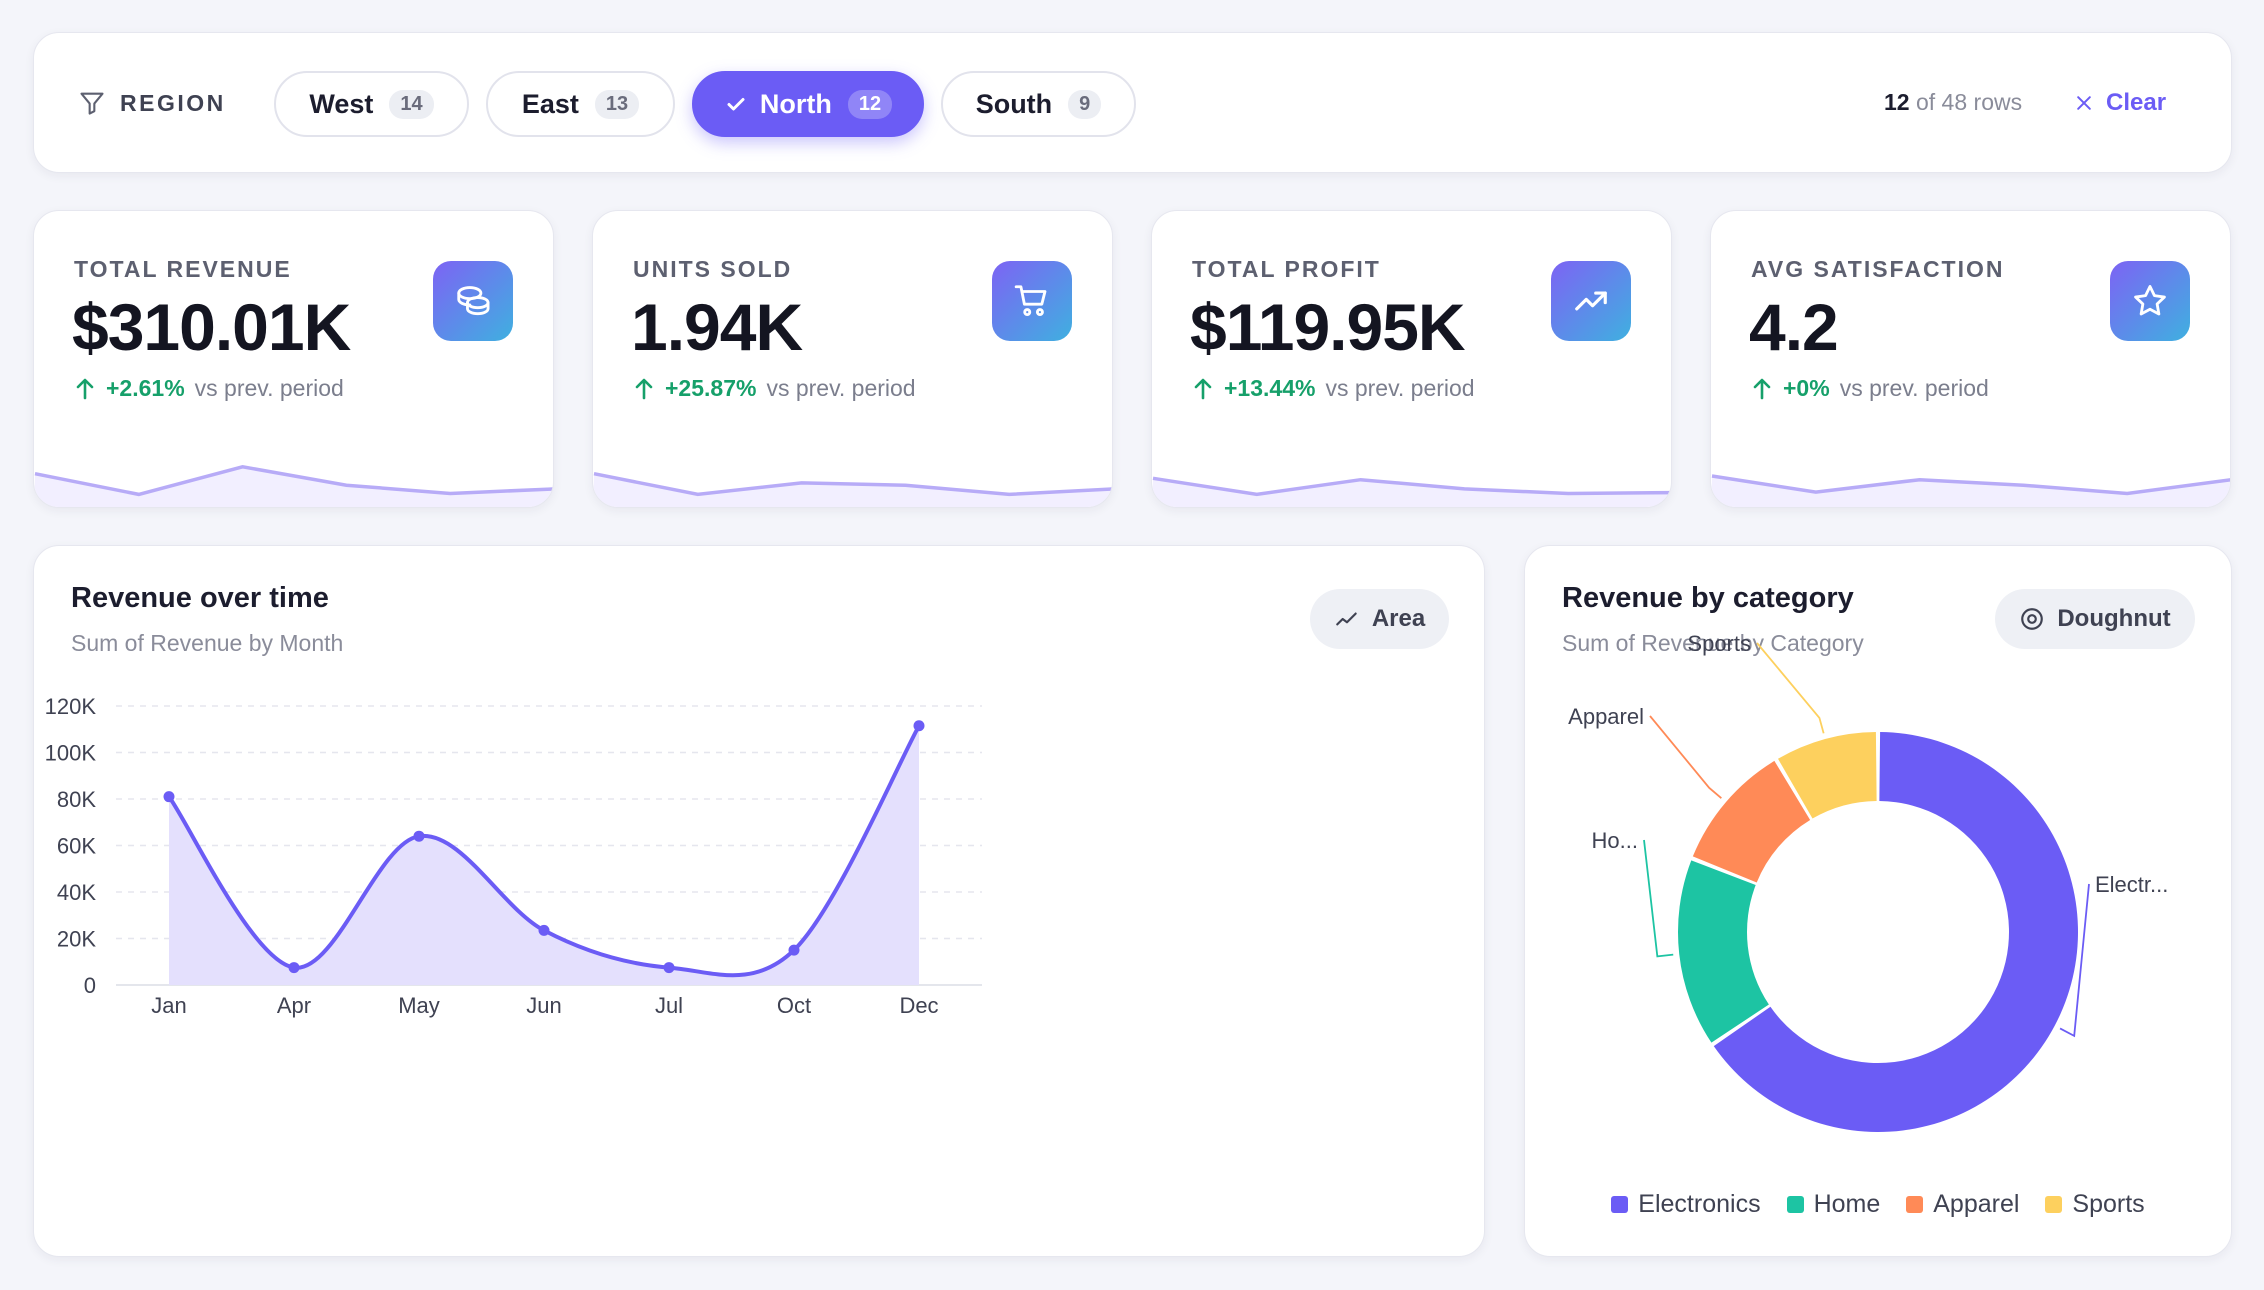 This screenshot has width=2264, height=1290. What do you see at coordinates (1286, 269) in the screenshot?
I see `kpi-label: TOTAL PROFIT` at bounding box center [1286, 269].